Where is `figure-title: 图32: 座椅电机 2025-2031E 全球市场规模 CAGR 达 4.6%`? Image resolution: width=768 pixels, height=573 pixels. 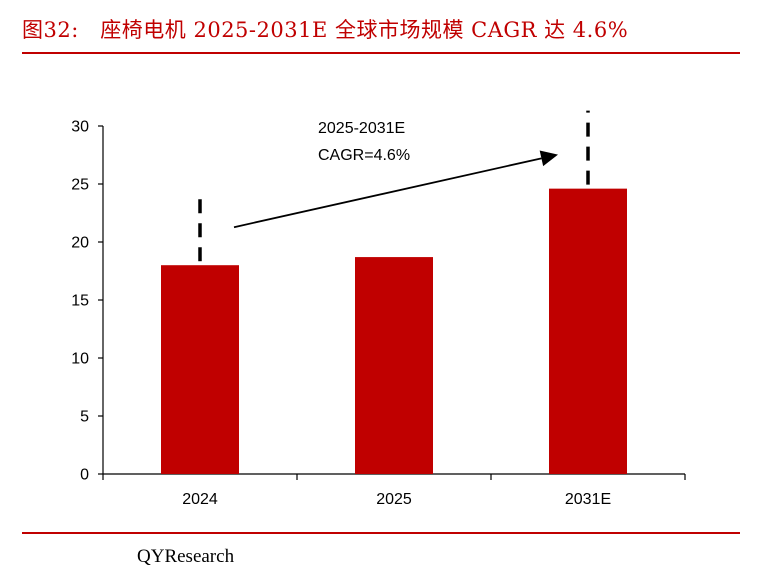 figure-title: 图32: 座椅电机 2025-2031E 全球市场规模 CAGR 达 4.6% is located at coordinates (325, 30).